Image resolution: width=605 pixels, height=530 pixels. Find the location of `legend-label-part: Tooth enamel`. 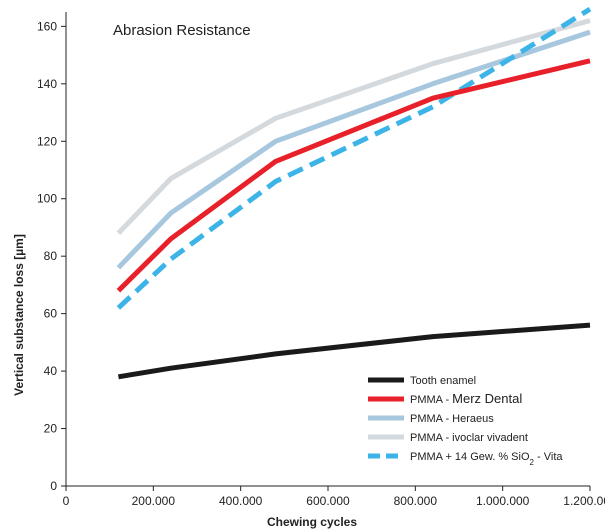

legend-label-part: Tooth enamel is located at coordinates (443, 381).